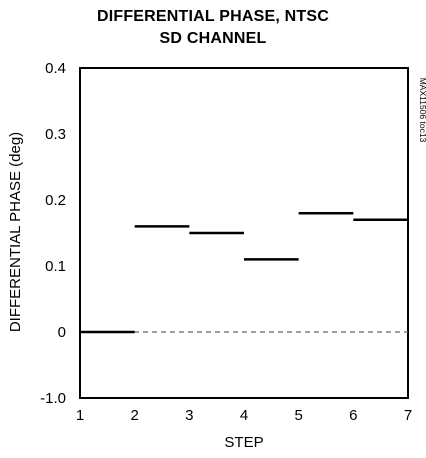 Image resolution: width=426 pixels, height=458 pixels. What do you see at coordinates (213, 16) in the screenshot?
I see `chart-title: DIFFERENTIAL PHASE, NTSC` at bounding box center [213, 16].